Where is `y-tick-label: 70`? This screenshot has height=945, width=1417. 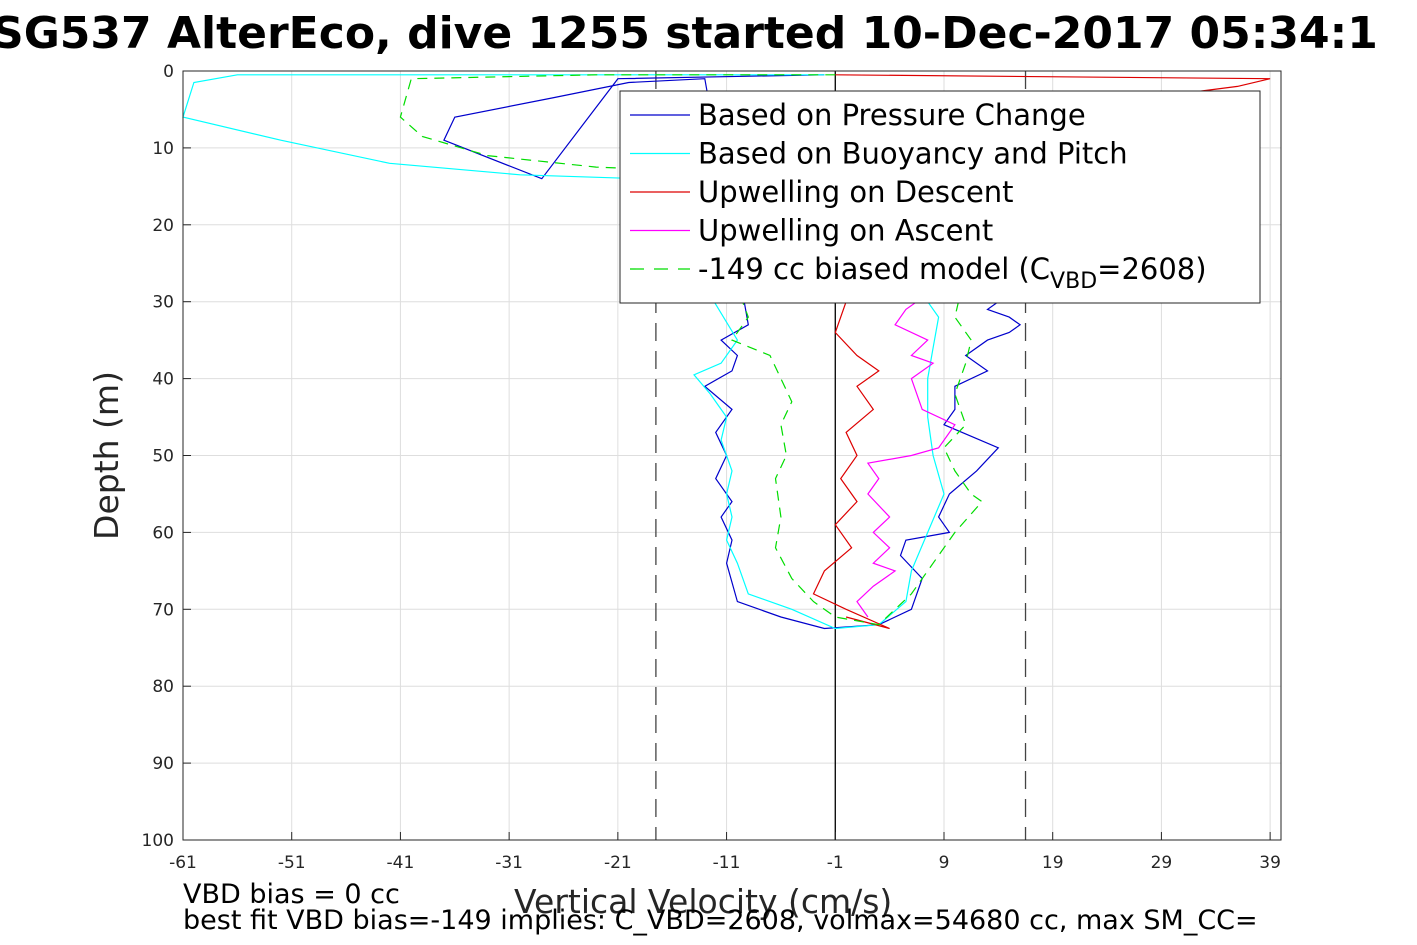 y-tick-label: 70 is located at coordinates (163, 610).